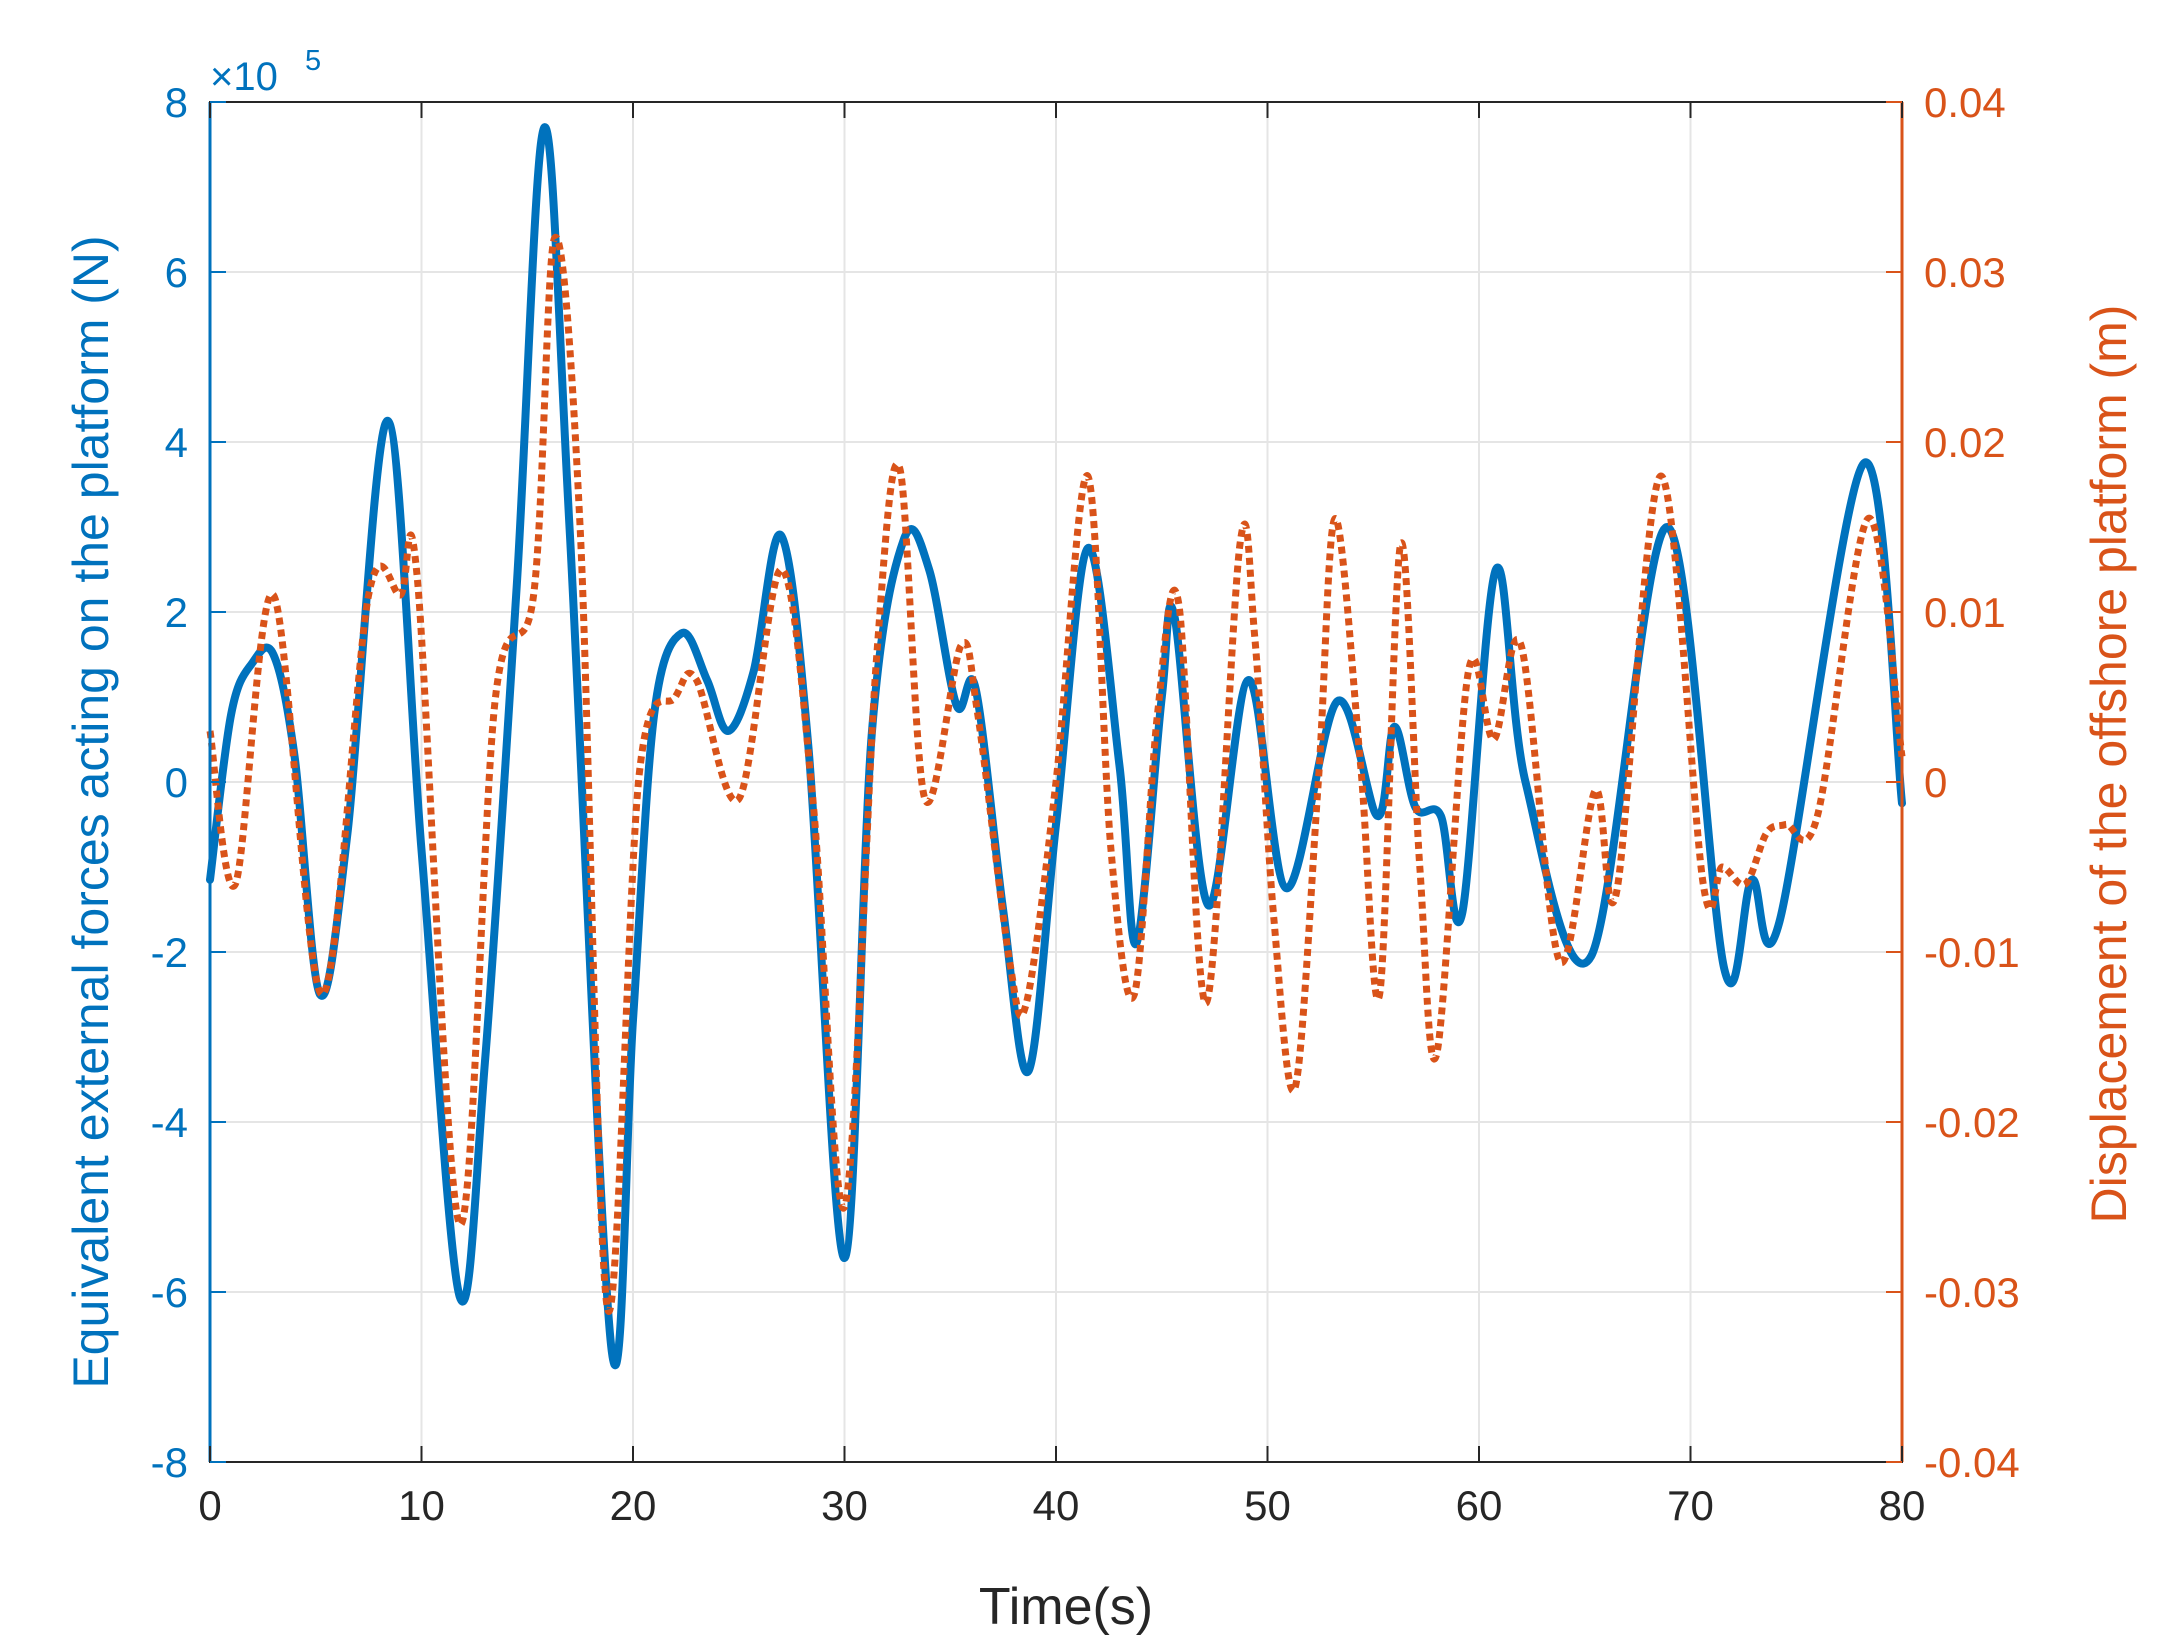 The height and width of the screenshot is (1647, 2172). Describe the element at coordinates (1972, 1122) in the screenshot. I see `right-y-tick-label: -0.02` at that location.